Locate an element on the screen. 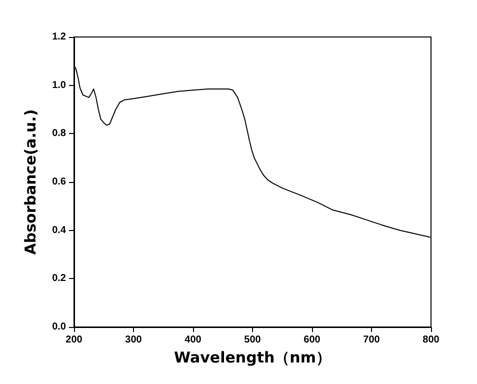 Image resolution: width=477 pixels, height=384 pixels. x-tick-label: 600 is located at coordinates (312, 340).